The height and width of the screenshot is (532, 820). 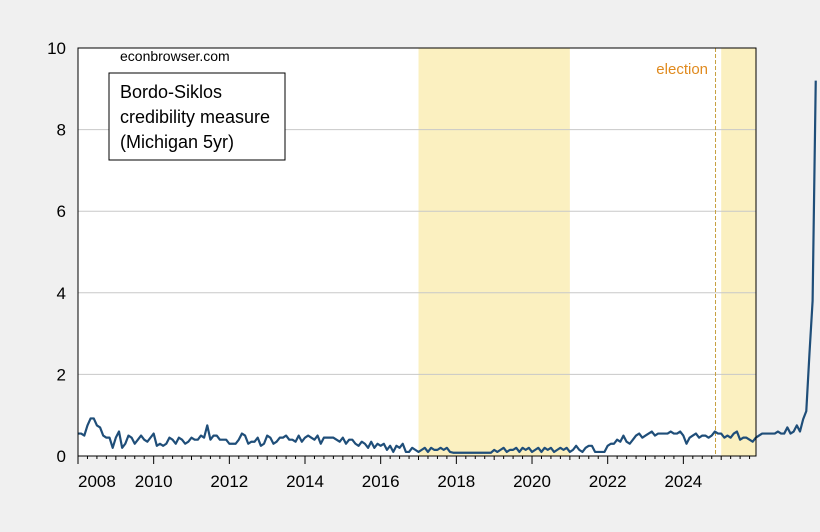 I want to click on x-tick-label: 2010, so click(x=154, y=481).